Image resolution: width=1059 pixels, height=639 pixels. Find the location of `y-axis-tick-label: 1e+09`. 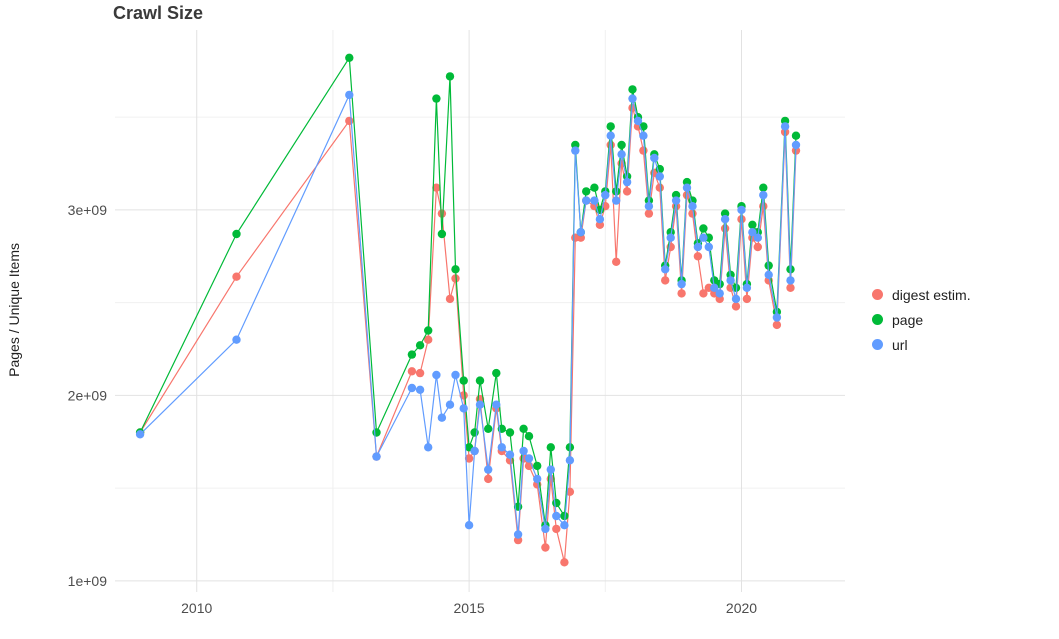

y-axis-tick-label: 1e+09 is located at coordinates (88, 581).